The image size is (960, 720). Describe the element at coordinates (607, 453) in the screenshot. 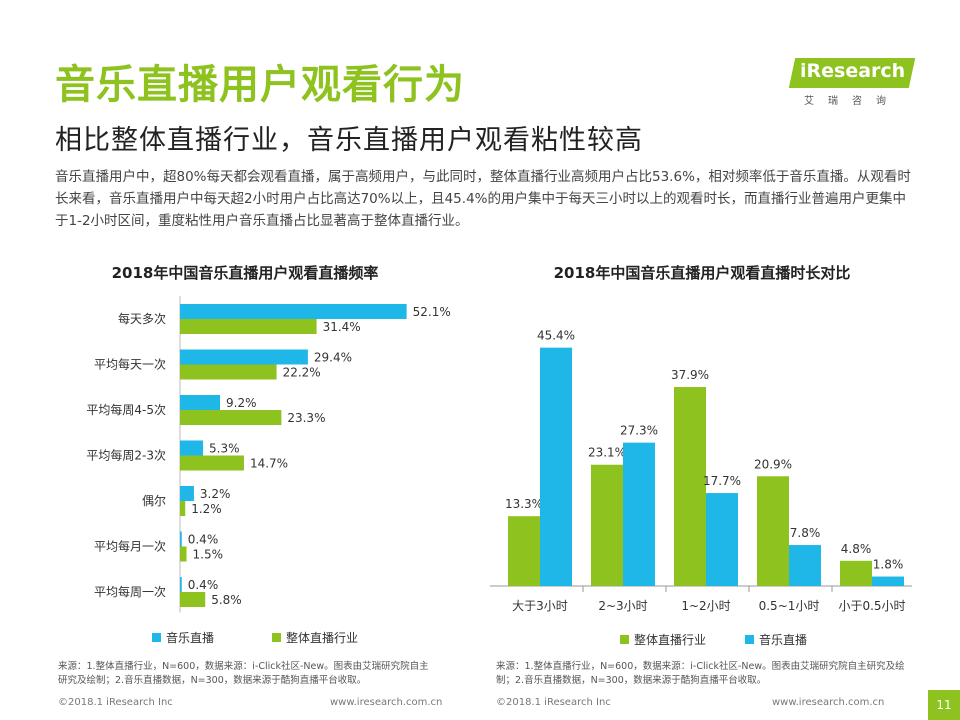

I see `data-label: 23.1%` at that location.